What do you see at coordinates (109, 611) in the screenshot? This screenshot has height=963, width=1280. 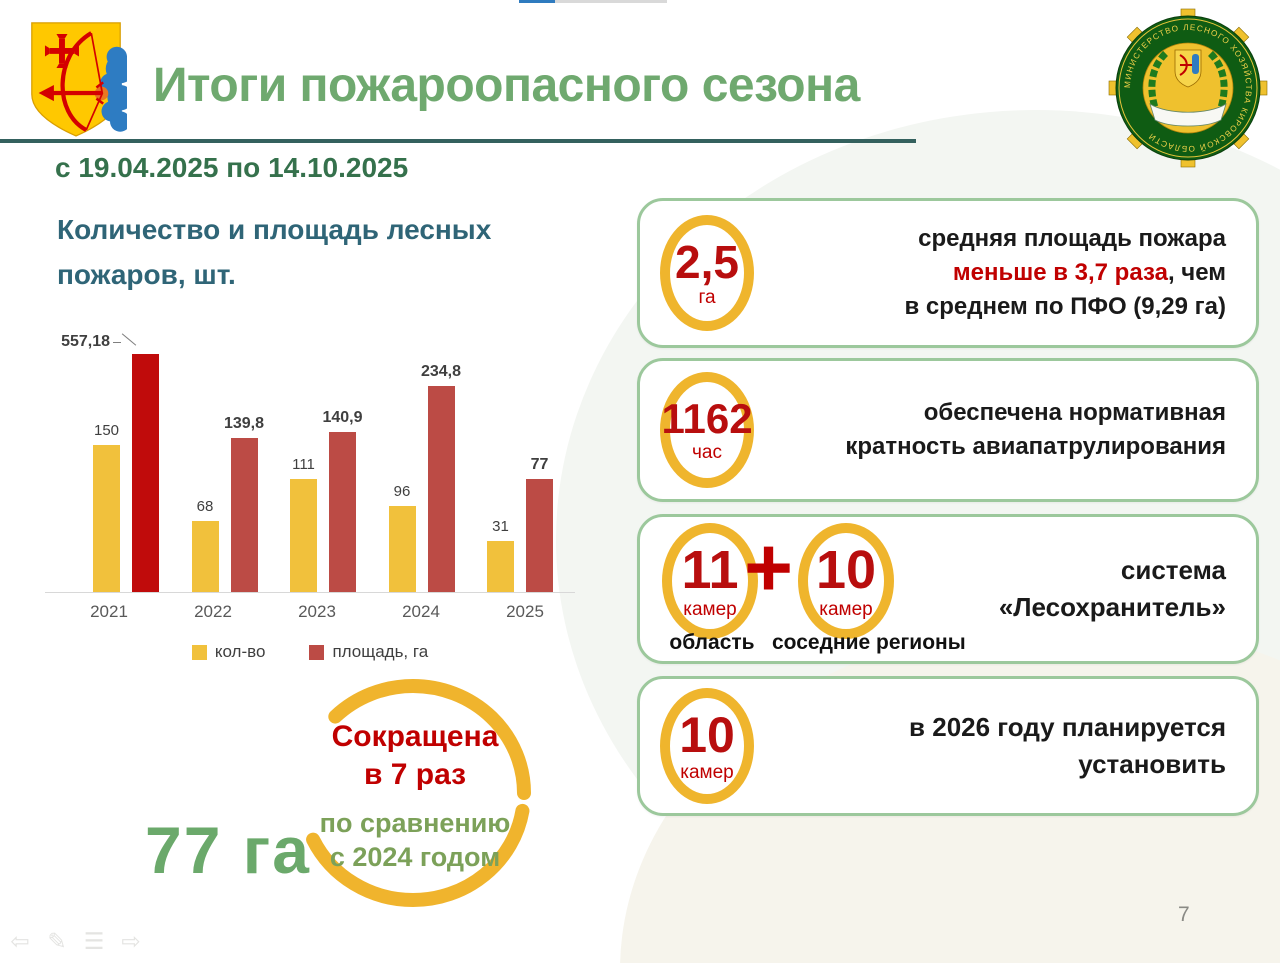 I see `x-axis-label-2021: 2021` at bounding box center [109, 611].